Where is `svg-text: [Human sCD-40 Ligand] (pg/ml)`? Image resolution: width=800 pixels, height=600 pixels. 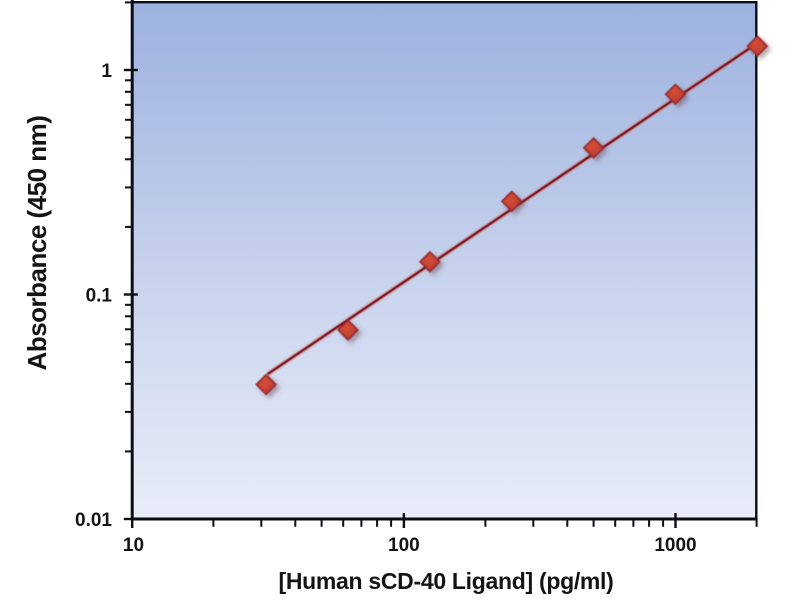 svg-text: [Human sCD-40 Ligand] (pg/ml) is located at coordinates (445, 581).